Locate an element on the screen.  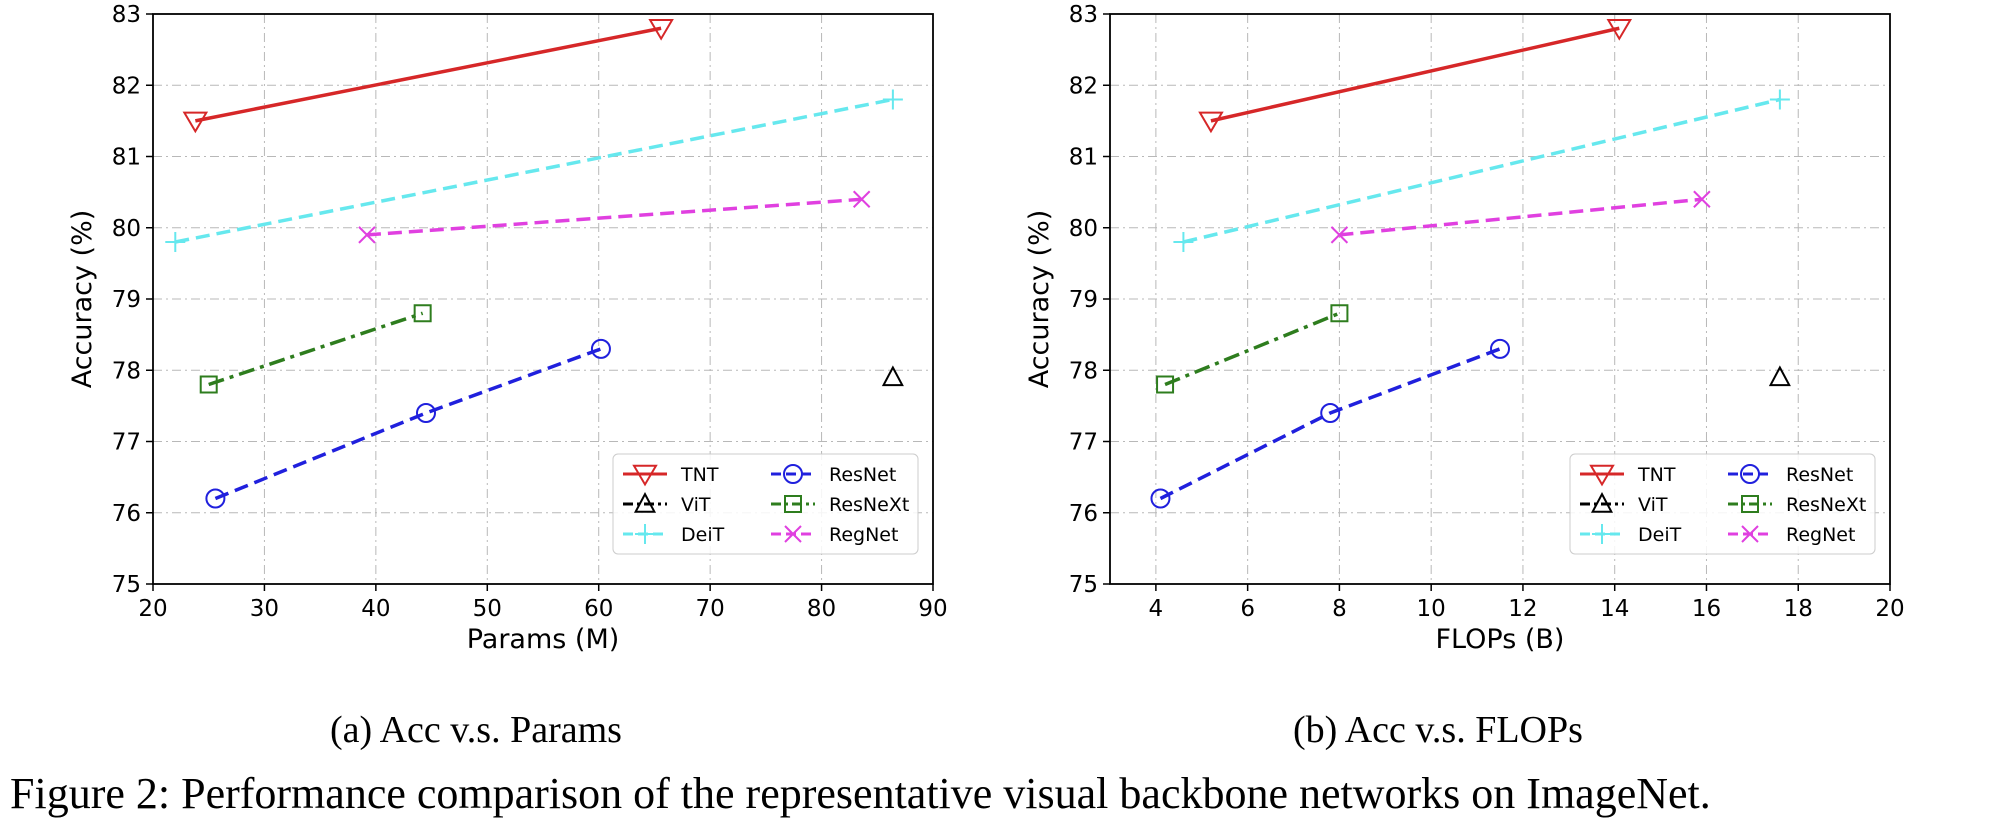
legend-label: ResNet is located at coordinates (1819, 475).